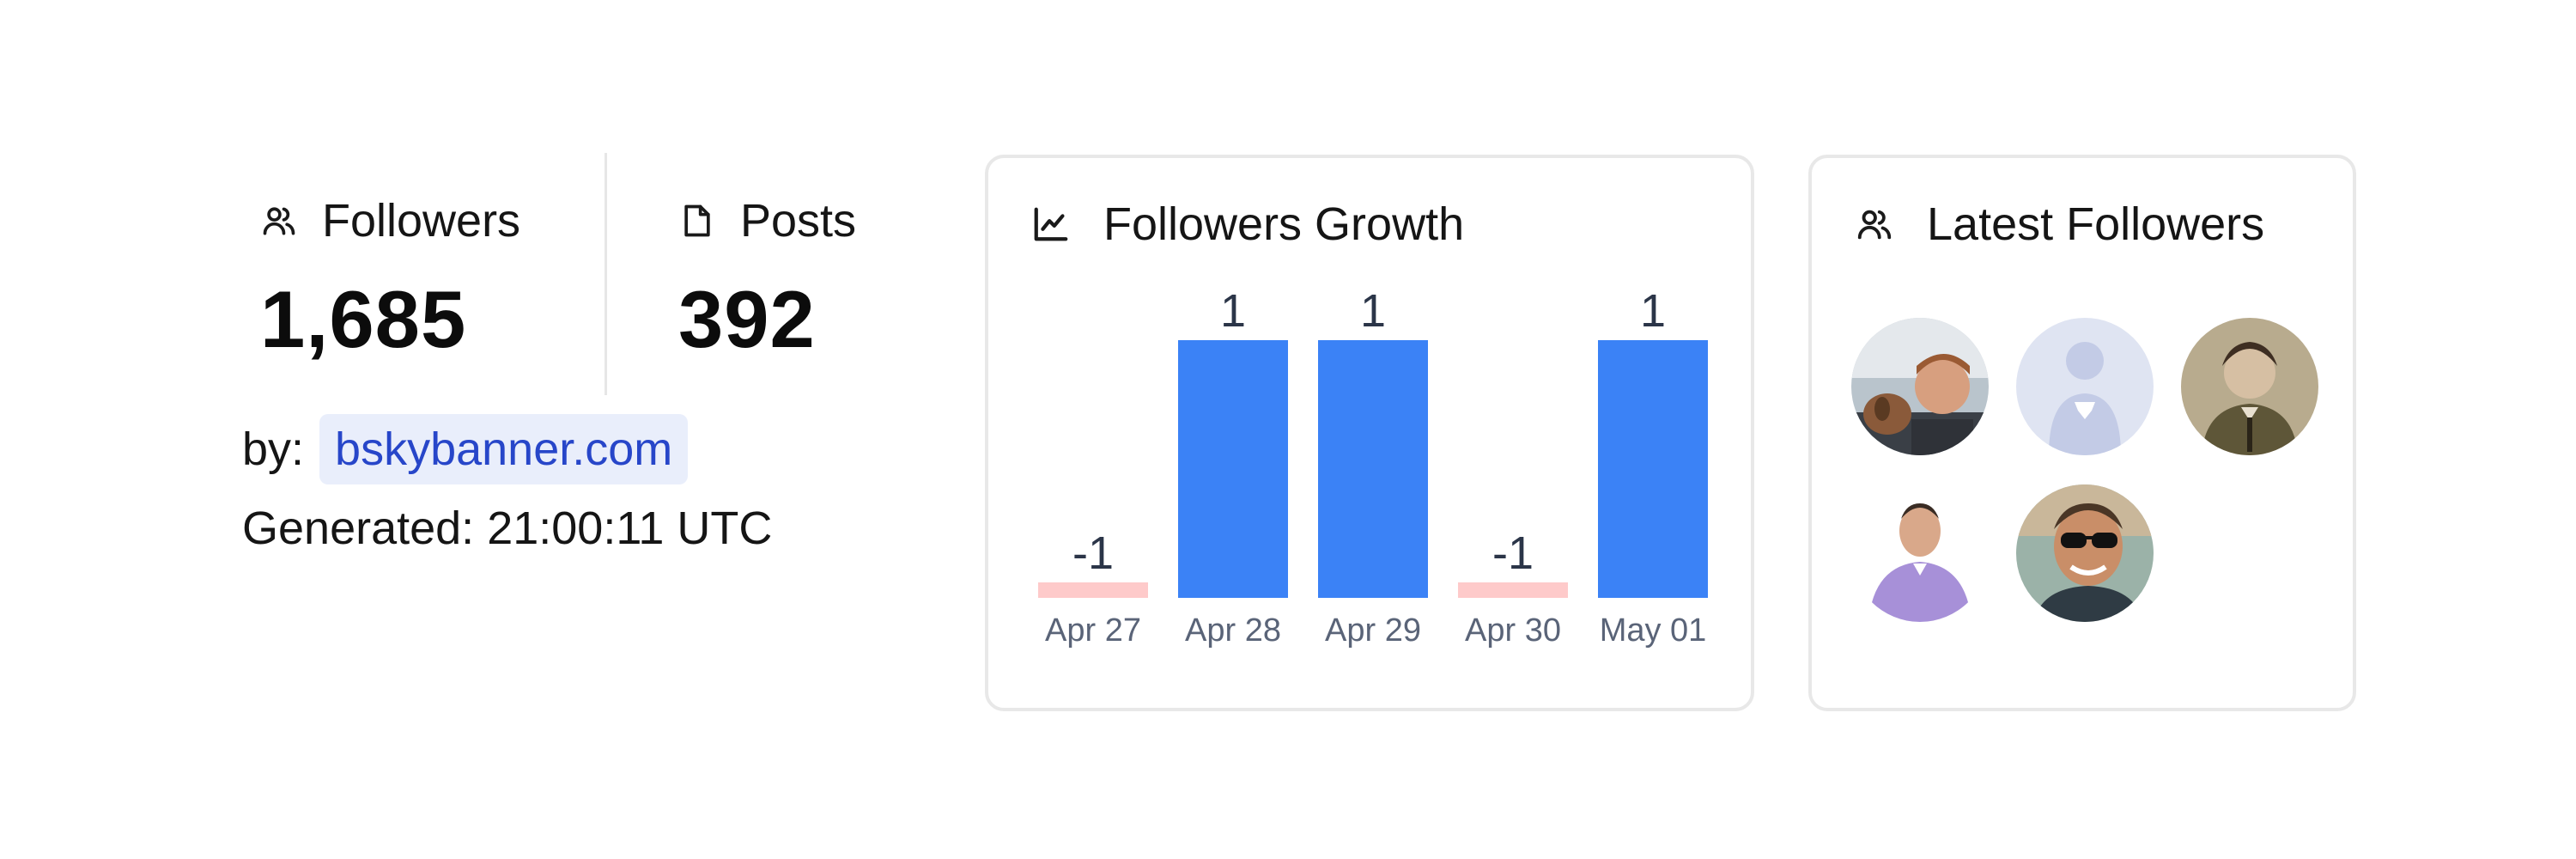  Describe the element at coordinates (1233, 630) in the screenshot. I see `x-tick-label: Apr 28` at that location.